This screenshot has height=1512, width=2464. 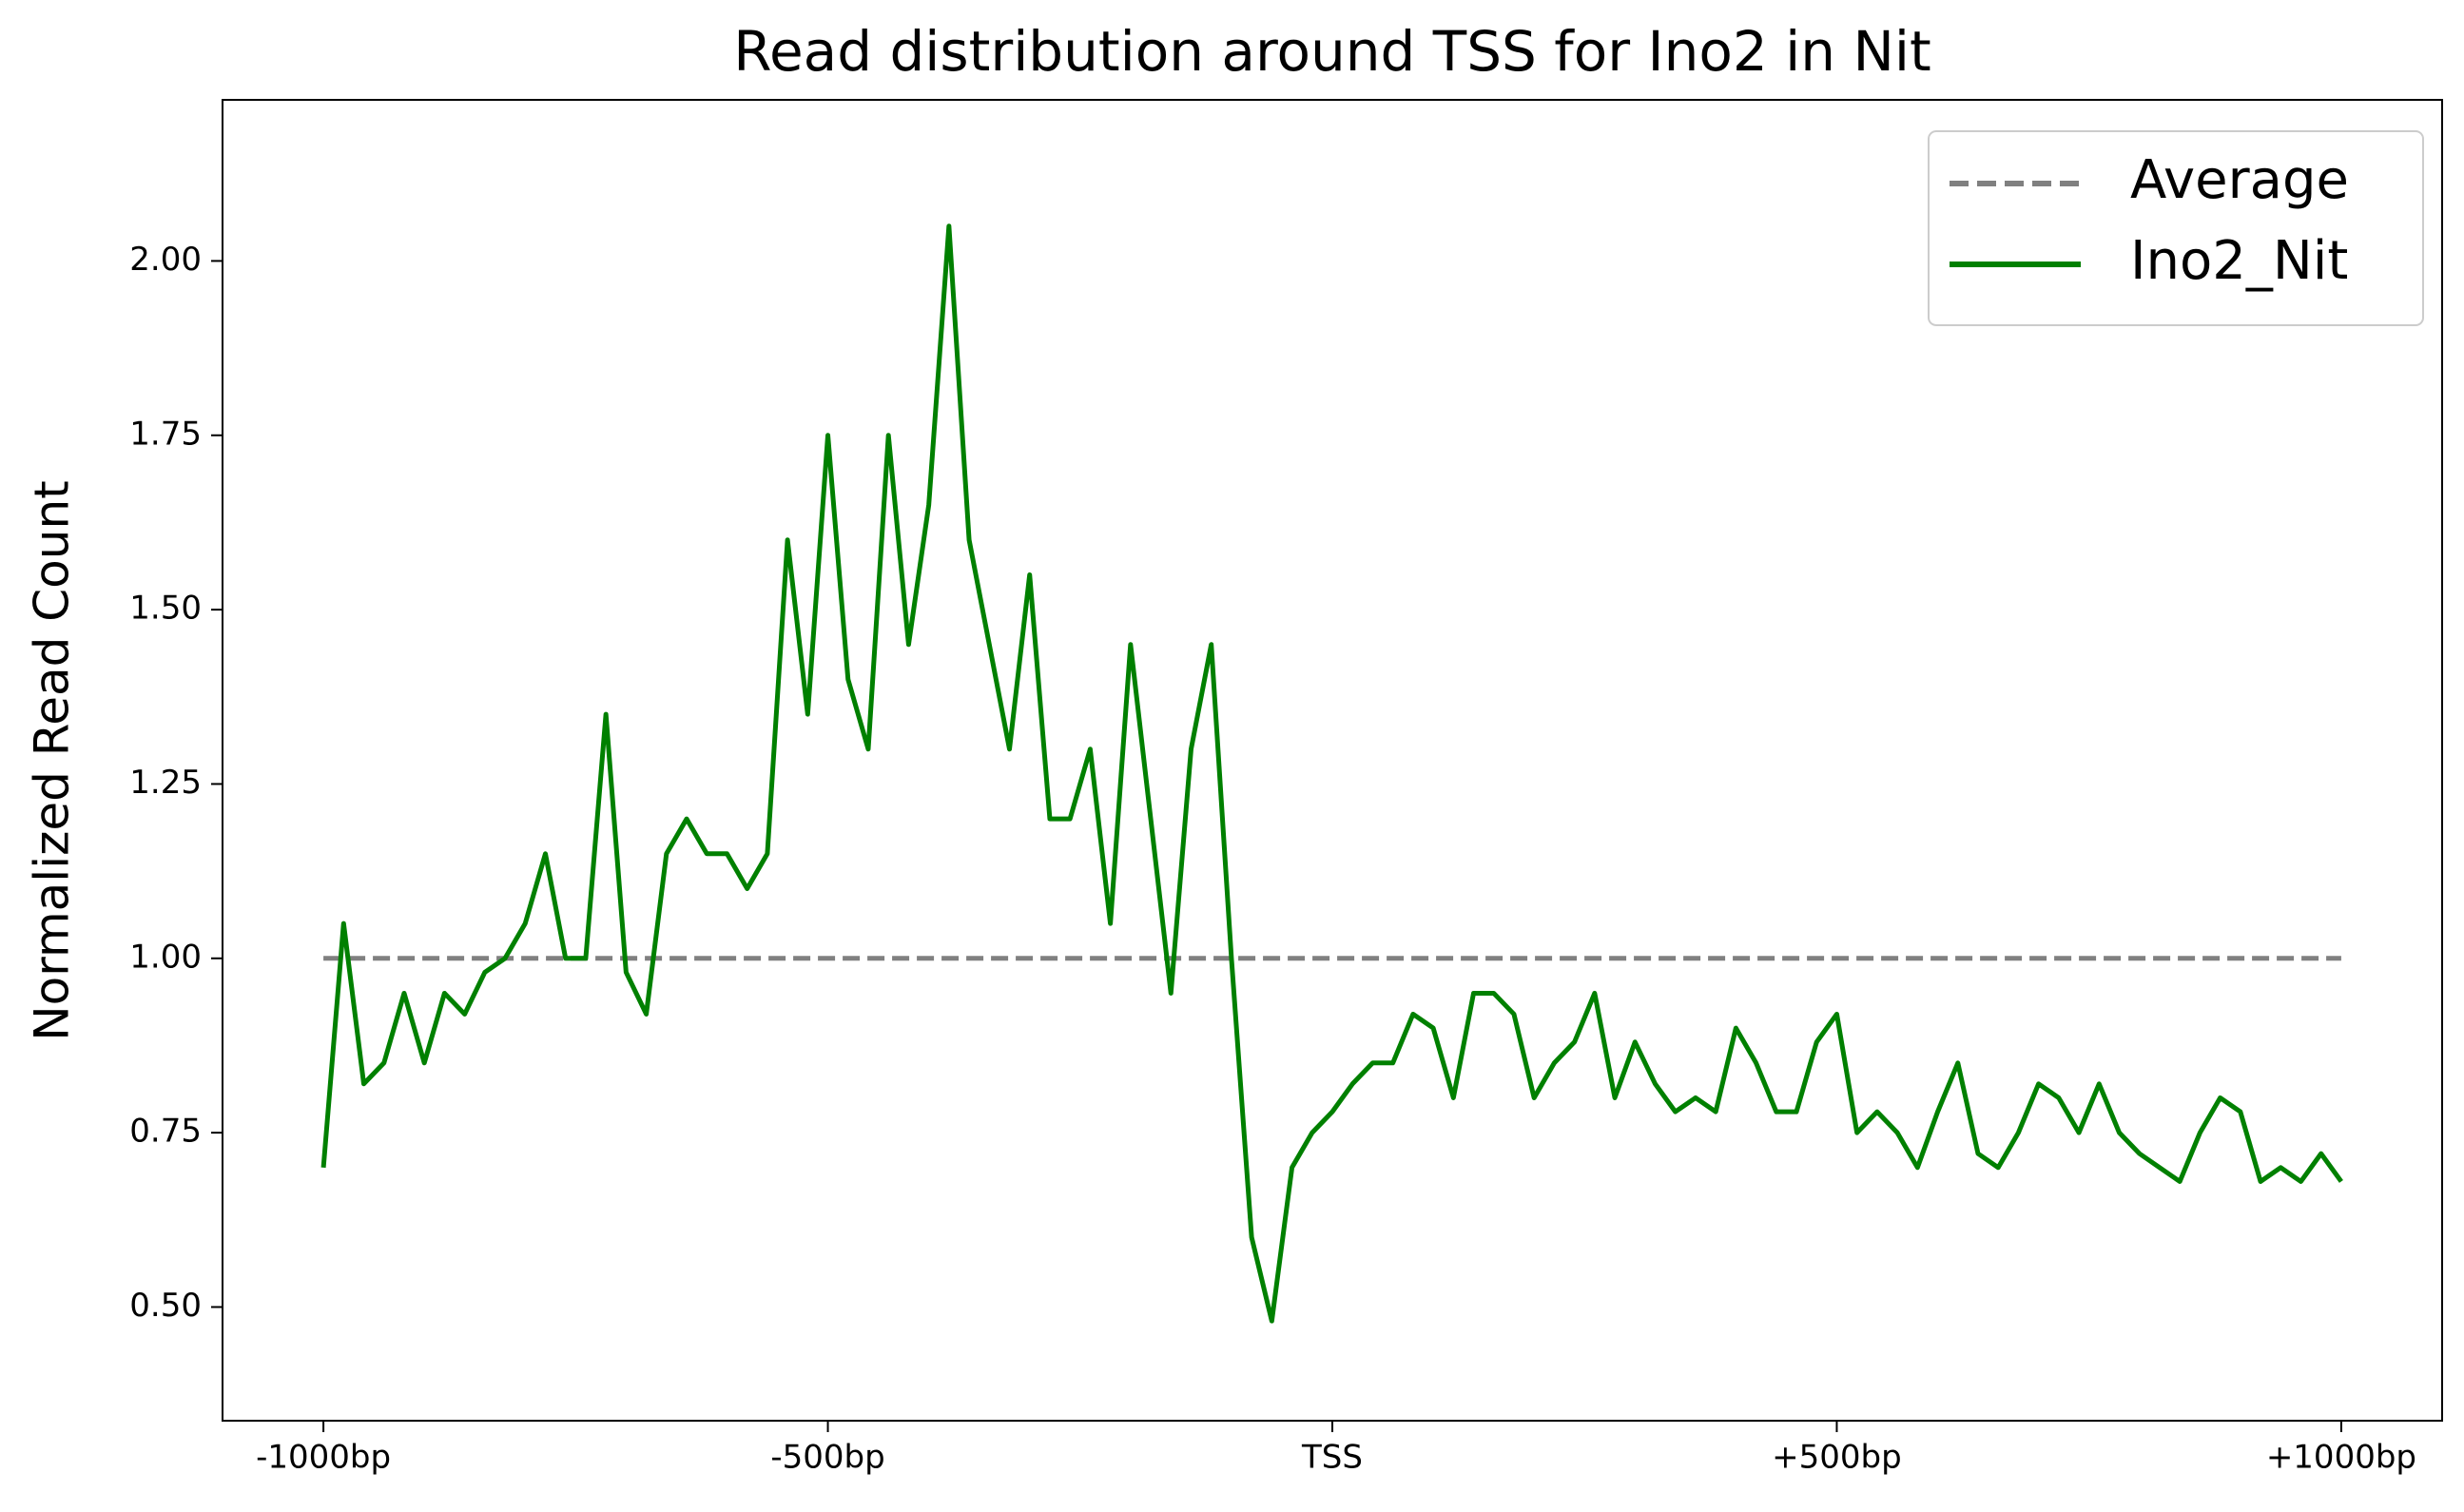 What do you see at coordinates (165, 434) in the screenshot?
I see `y-tick-label: 1.75` at bounding box center [165, 434].